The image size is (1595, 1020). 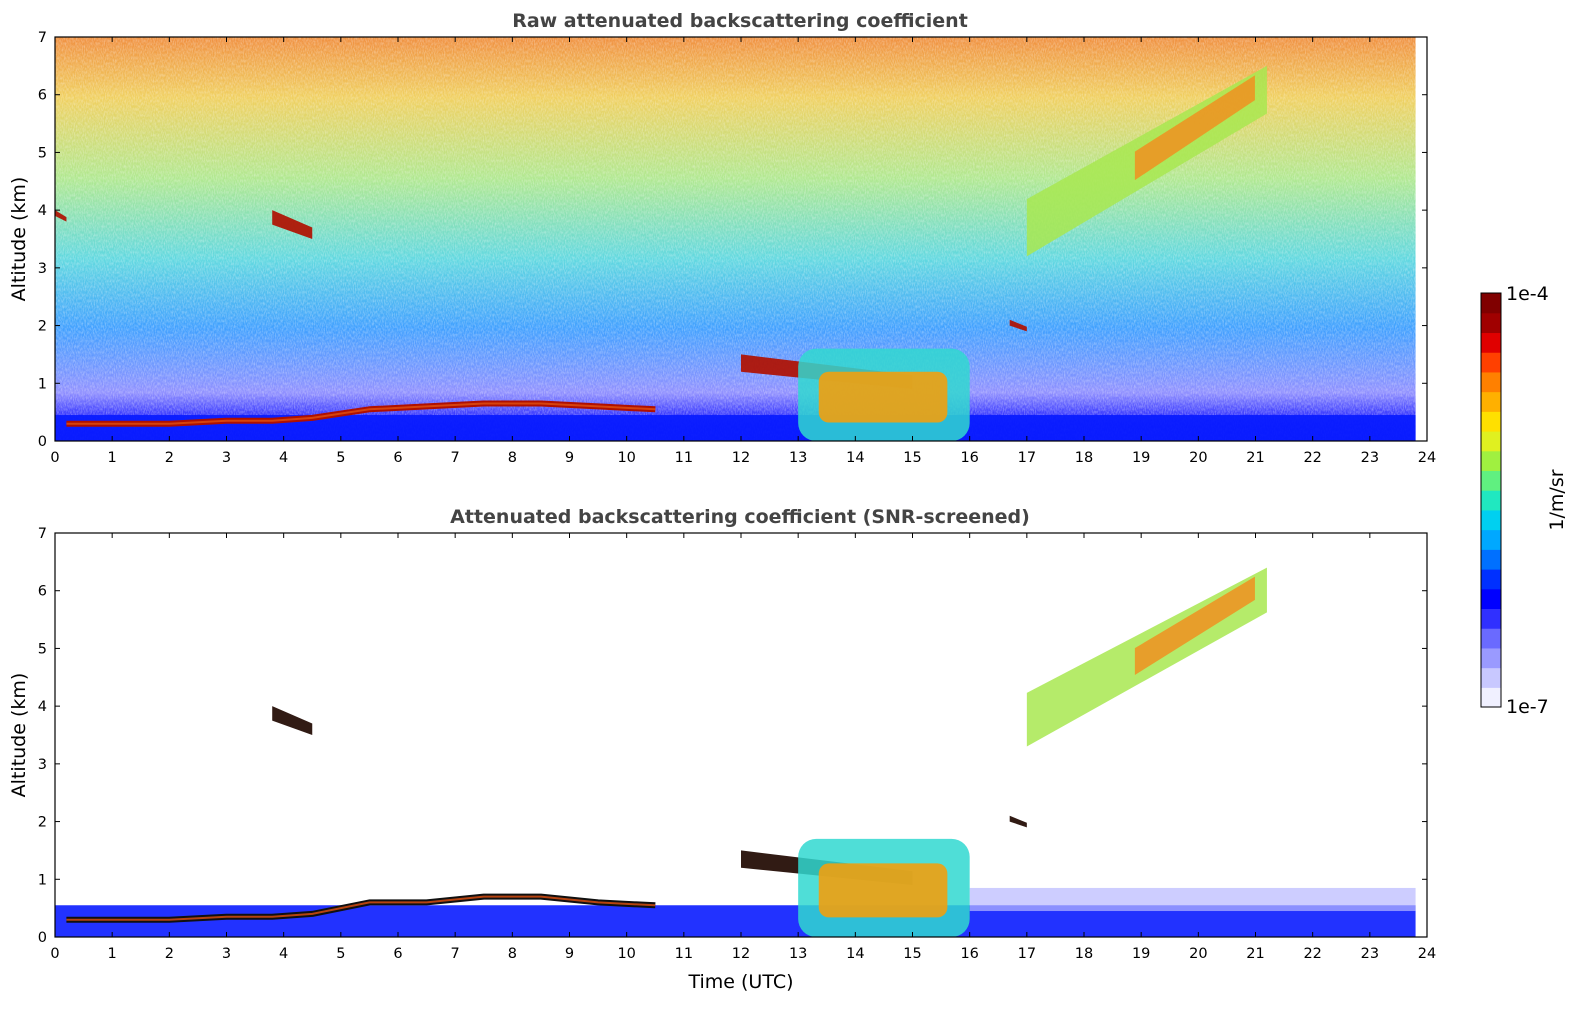 I want to click on x-tick-label: 18, so click(x=1084, y=458).